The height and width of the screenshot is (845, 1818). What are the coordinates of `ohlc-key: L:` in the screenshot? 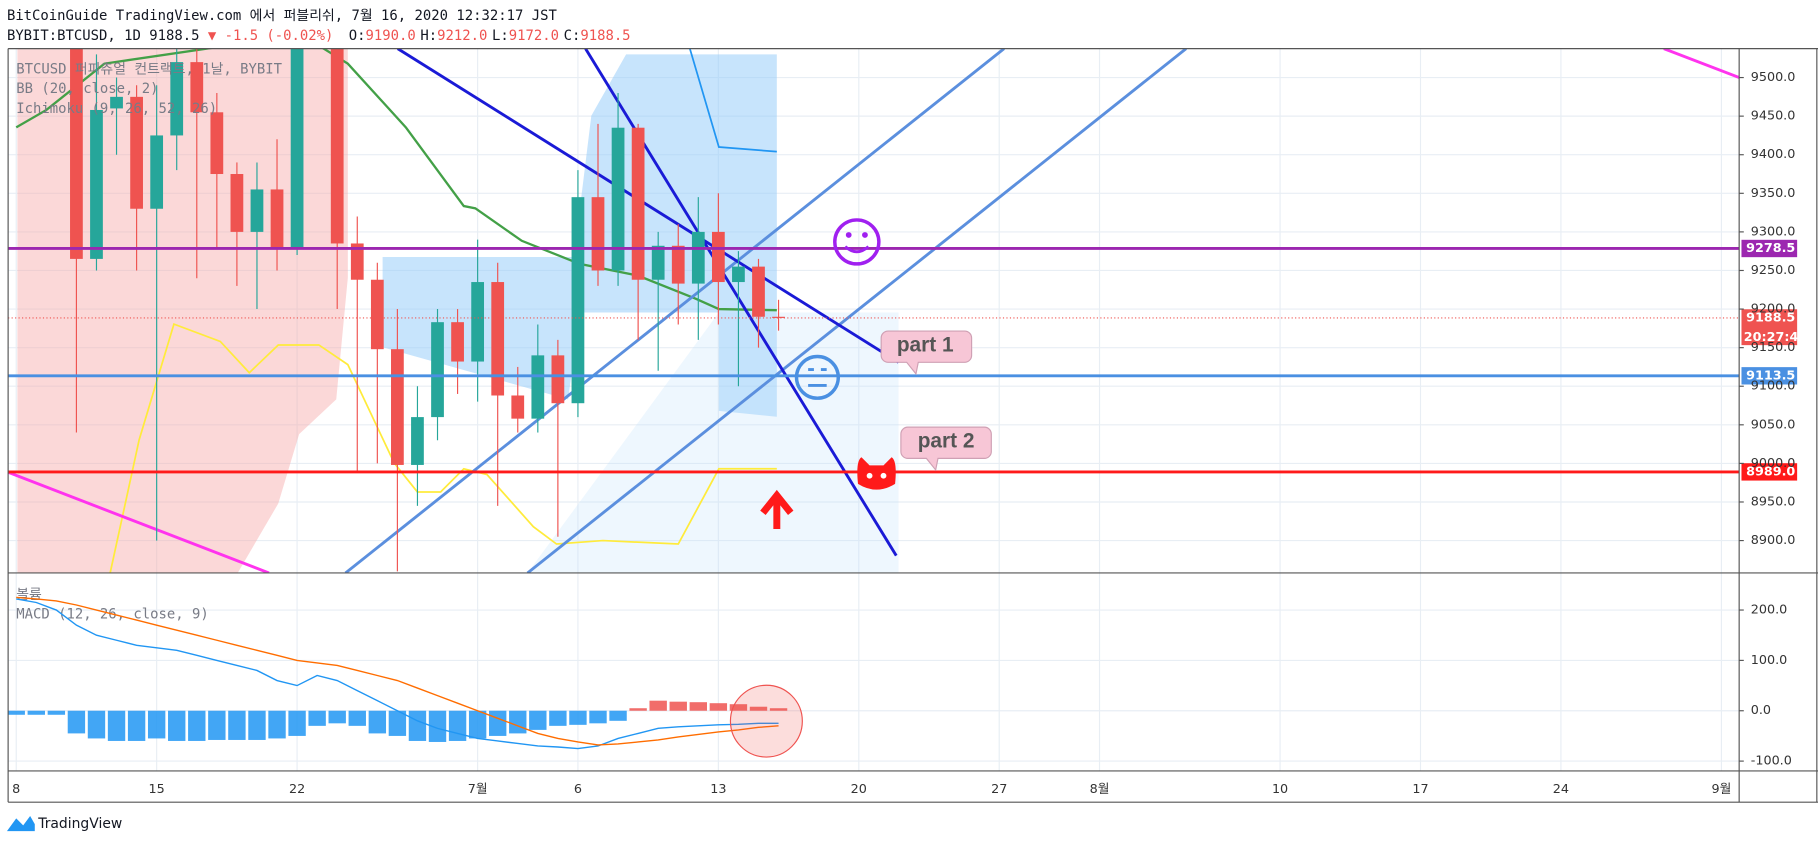 It's located at (500, 36).